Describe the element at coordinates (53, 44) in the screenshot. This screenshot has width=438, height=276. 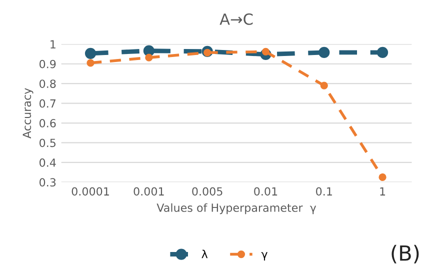
I see `y-tick-label: 1` at that location.